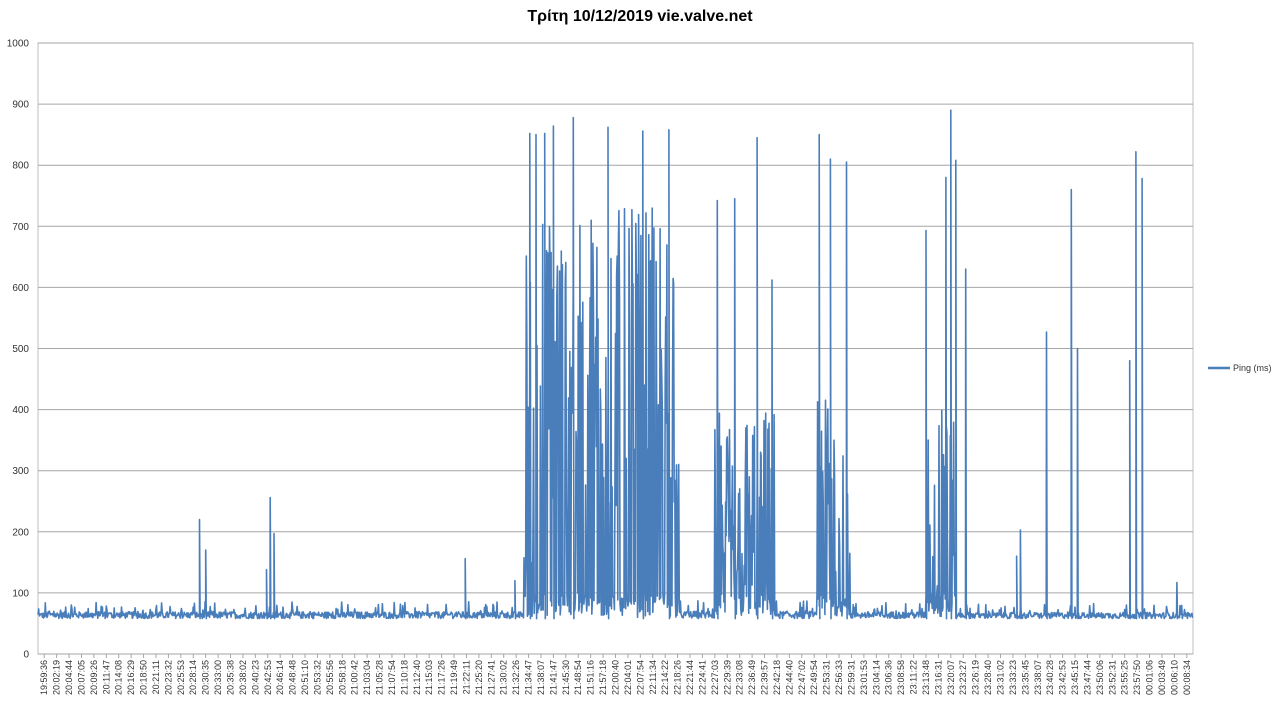  Describe the element at coordinates (578, 677) in the screenshot. I see `x-tick-label: 21:48:54` at that location.